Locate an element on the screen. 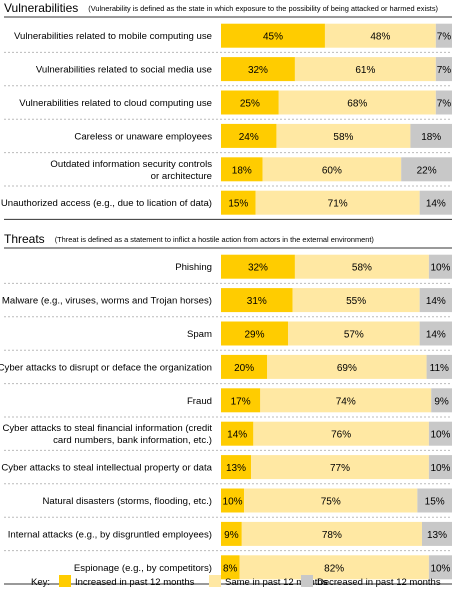 This screenshot has width=456, height=592. legend-swatch-increased is located at coordinates (65, 581).